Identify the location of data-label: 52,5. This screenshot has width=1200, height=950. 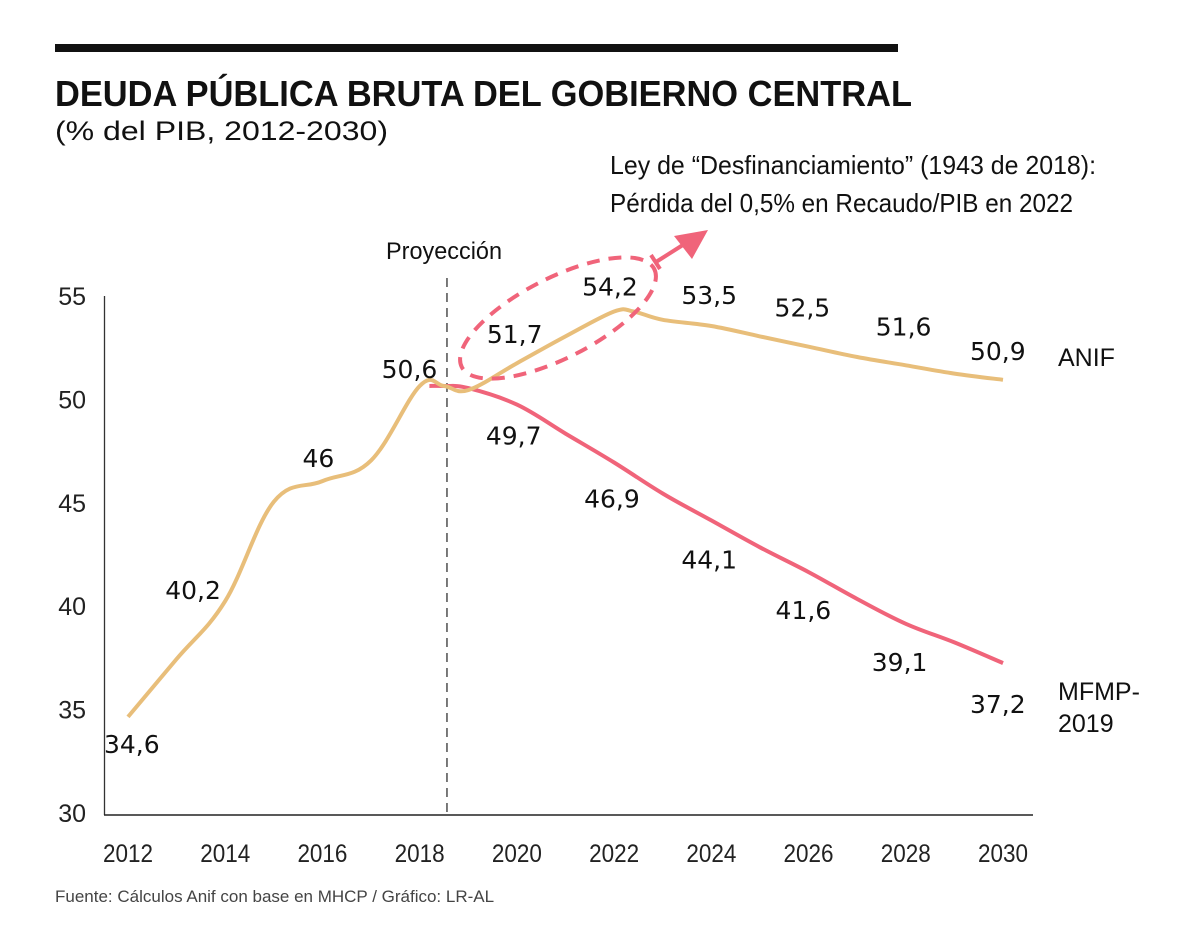
(803, 308).